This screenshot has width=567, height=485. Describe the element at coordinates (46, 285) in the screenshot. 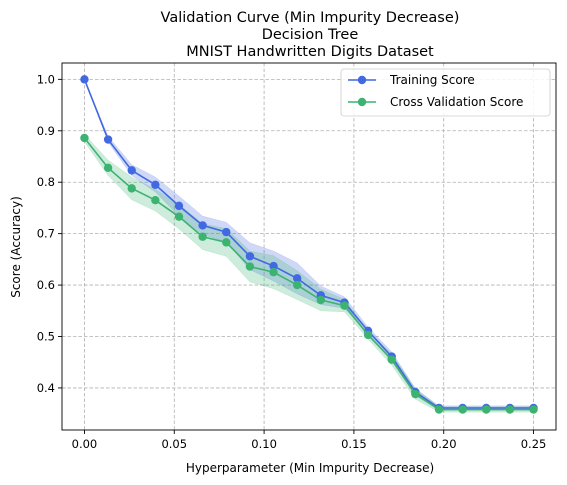

I see `y-tick-label: 0.6` at that location.